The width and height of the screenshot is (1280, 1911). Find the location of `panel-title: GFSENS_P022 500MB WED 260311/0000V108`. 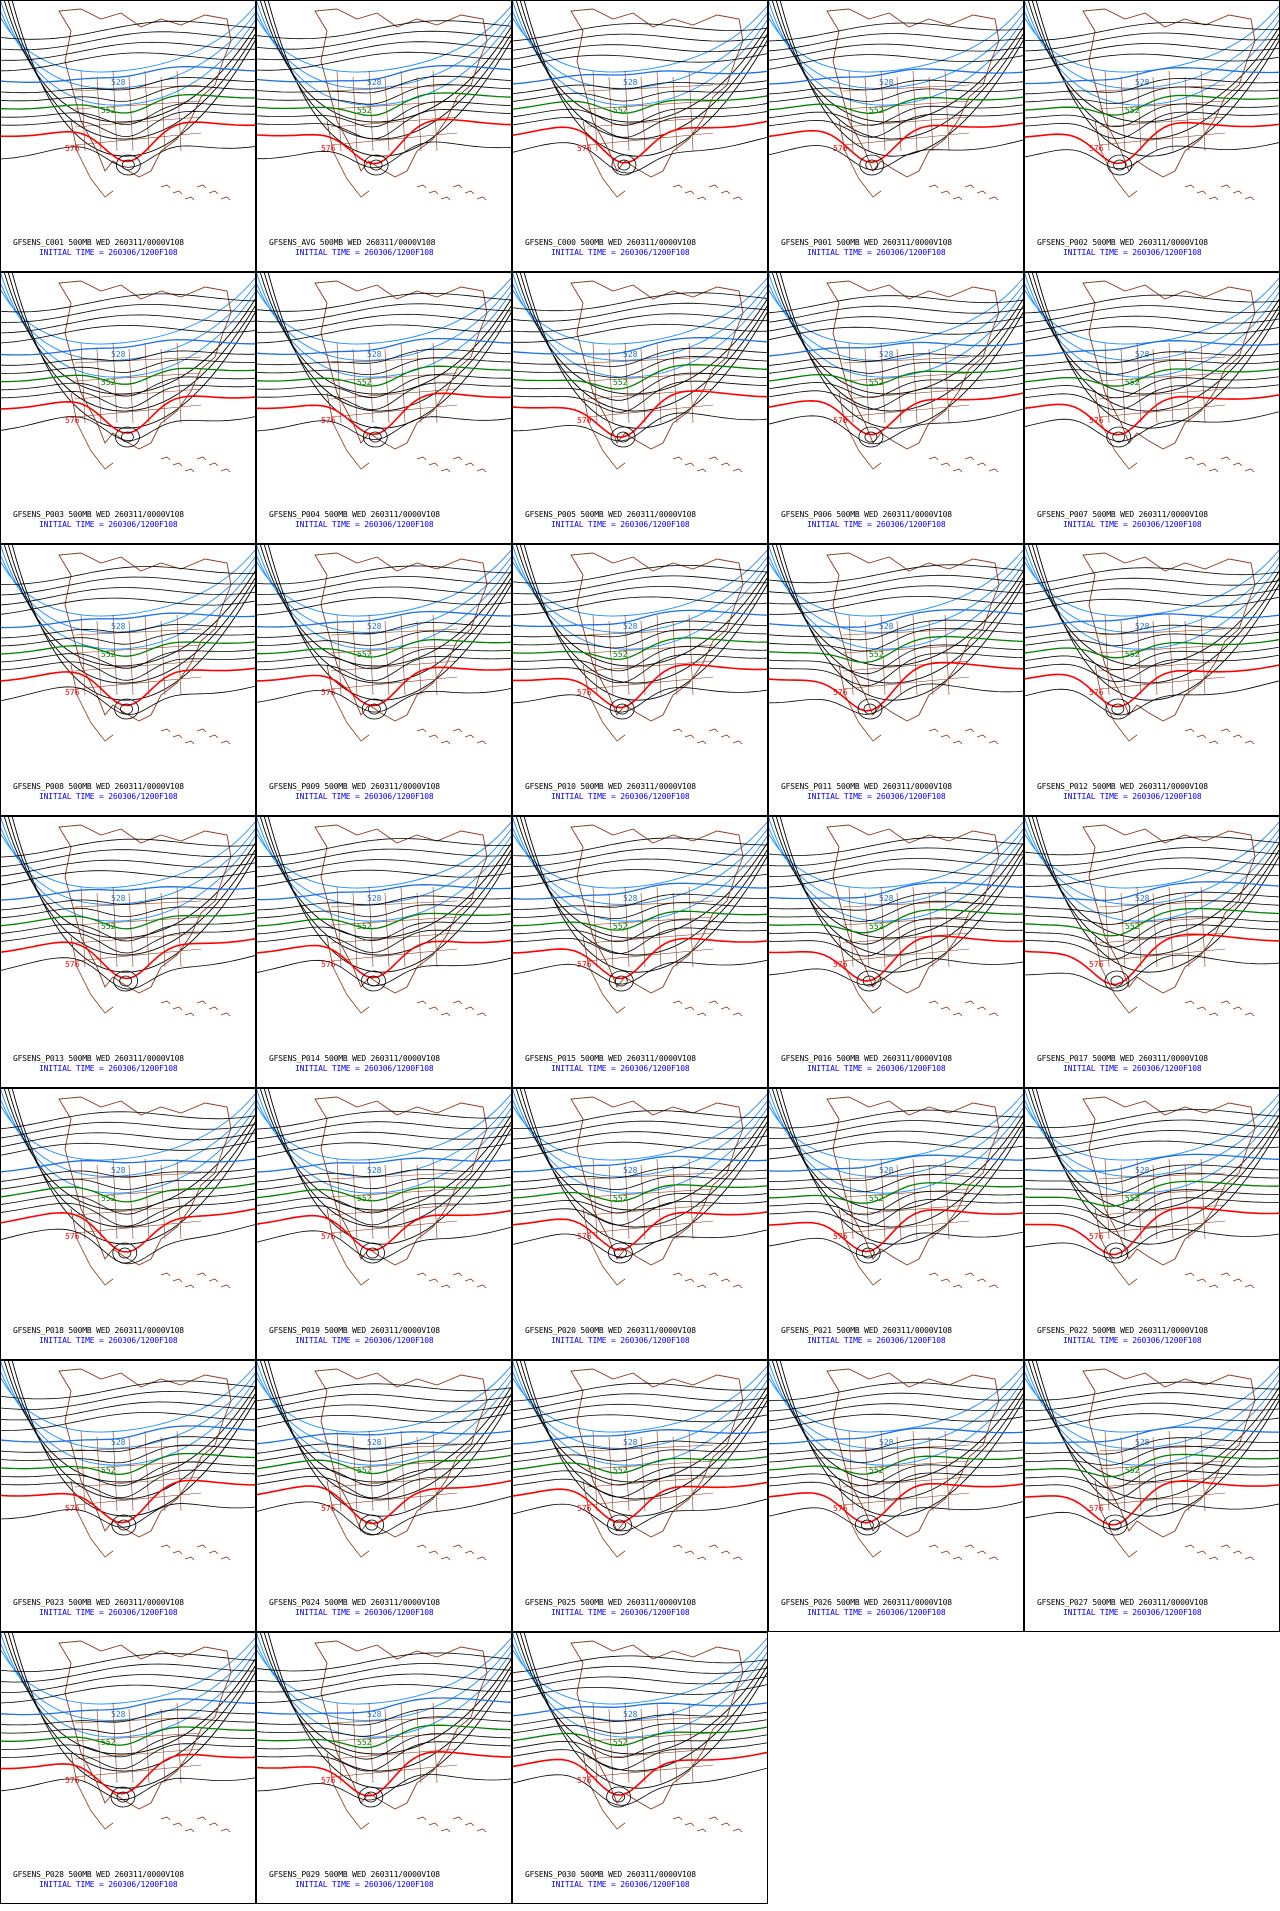

panel-title: GFSENS_P022 500MB WED 260311/0000V108 is located at coordinates (1122, 1330).